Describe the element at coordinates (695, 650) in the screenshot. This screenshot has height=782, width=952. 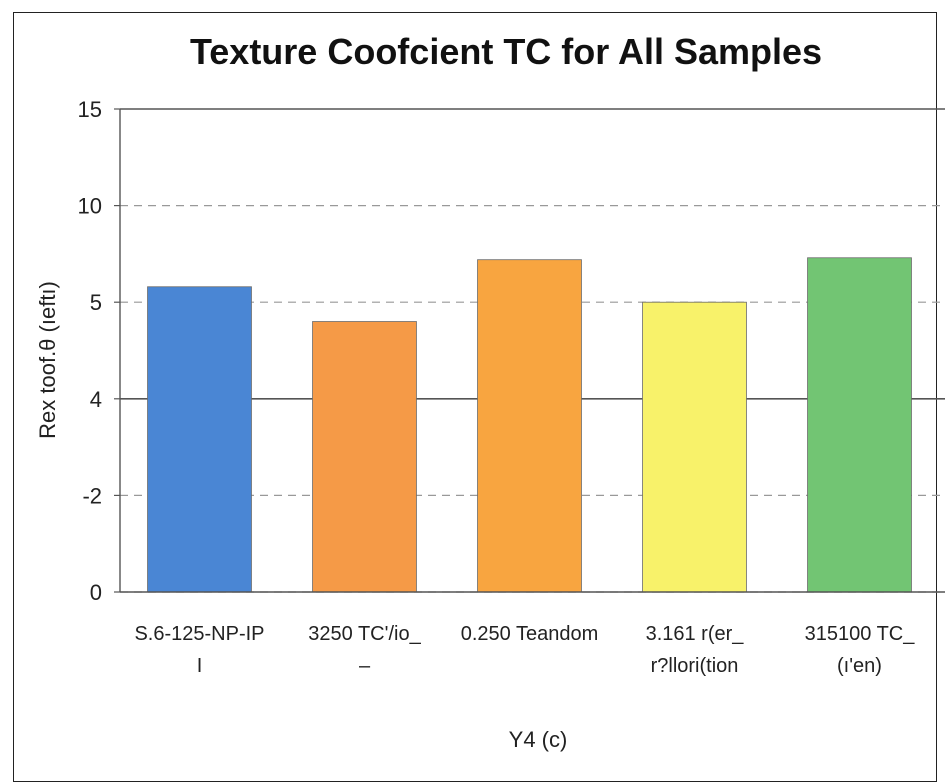
I see `x-category-label: 3.161 r(er_ r?llori(tion` at that location.